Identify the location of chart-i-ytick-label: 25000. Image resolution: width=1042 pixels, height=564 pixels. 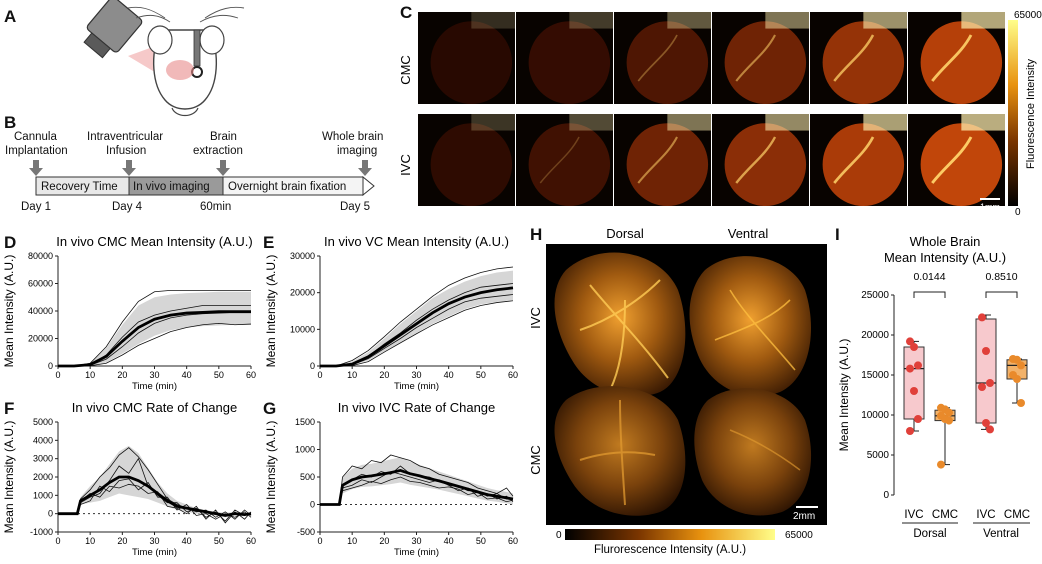
(875, 295).